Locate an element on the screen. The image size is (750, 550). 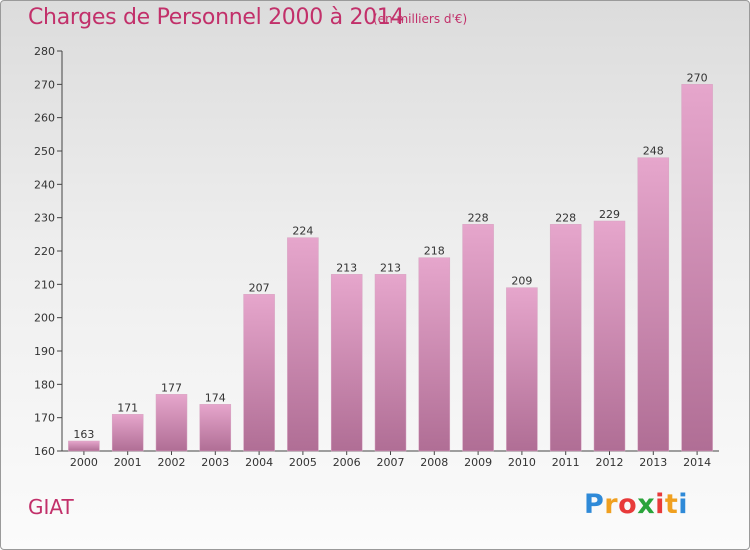
bar-2013 is located at coordinates (653, 304).